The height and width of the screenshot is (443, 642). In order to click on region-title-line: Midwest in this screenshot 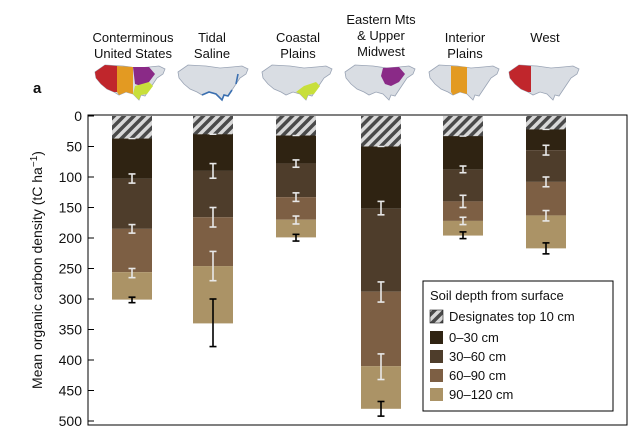, I will do `click(381, 51)`.